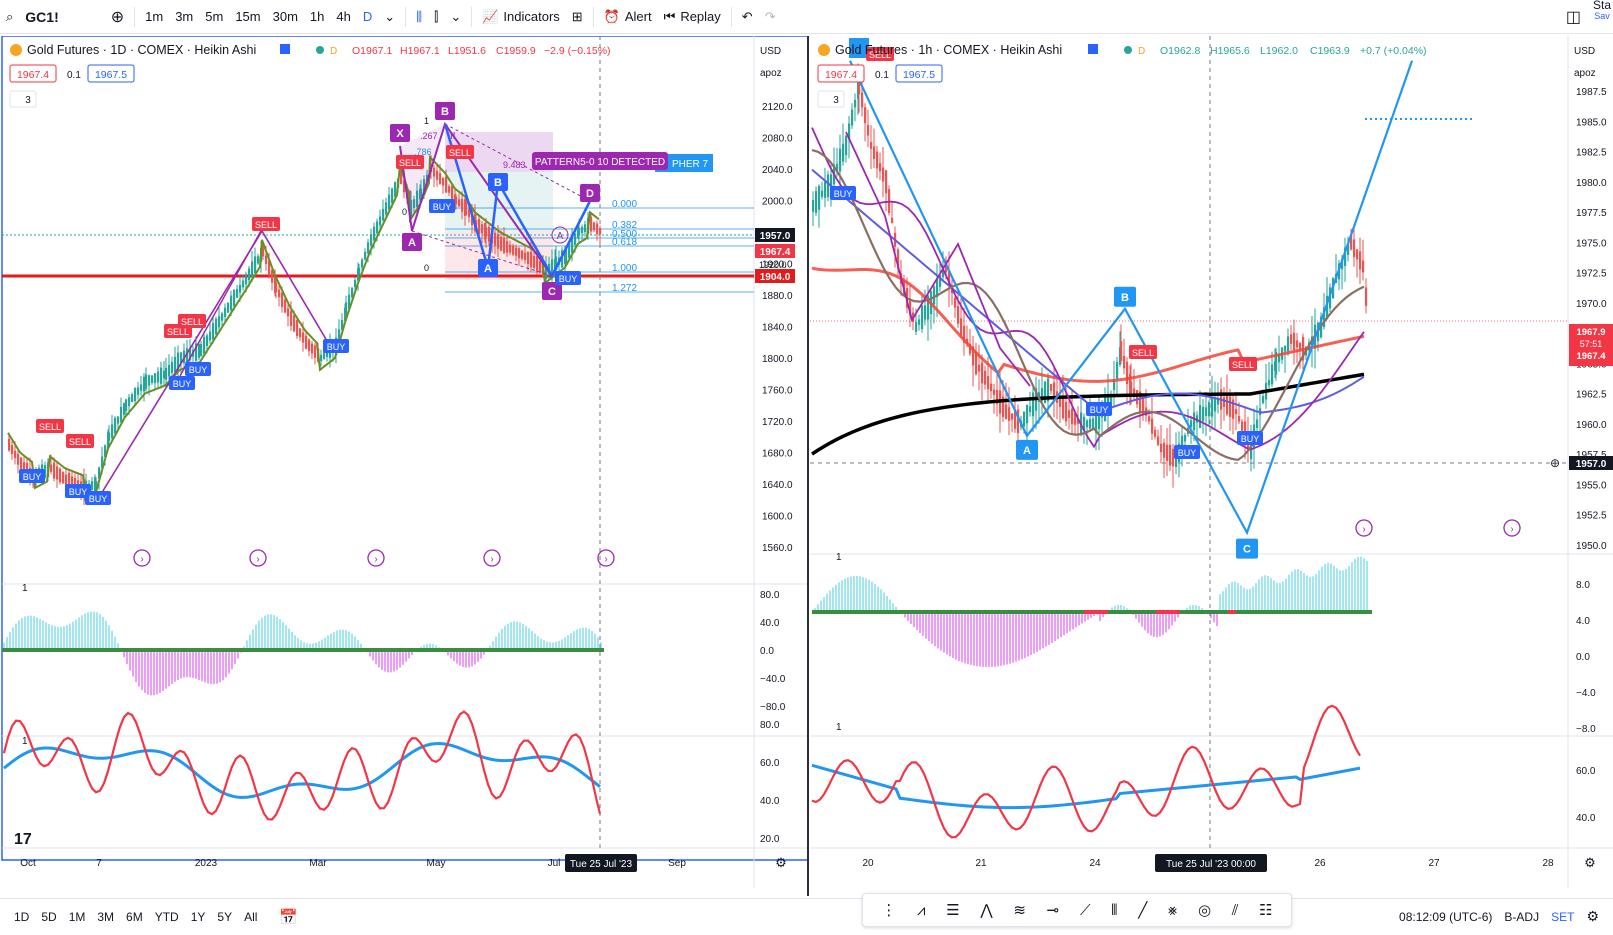 The width and height of the screenshot is (1613, 935). What do you see at coordinates (692, 17) in the screenshot?
I see `replay-button: ⏮ Replay` at bounding box center [692, 17].